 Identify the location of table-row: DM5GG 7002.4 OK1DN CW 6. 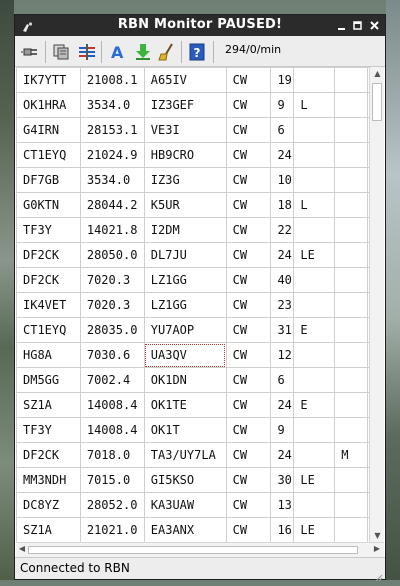
(200, 380).